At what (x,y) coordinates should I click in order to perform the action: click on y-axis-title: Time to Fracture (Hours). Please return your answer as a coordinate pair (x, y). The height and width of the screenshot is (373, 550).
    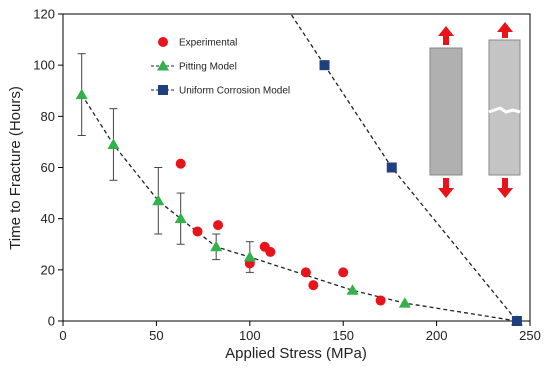
    Looking at the image, I should click on (15, 168).